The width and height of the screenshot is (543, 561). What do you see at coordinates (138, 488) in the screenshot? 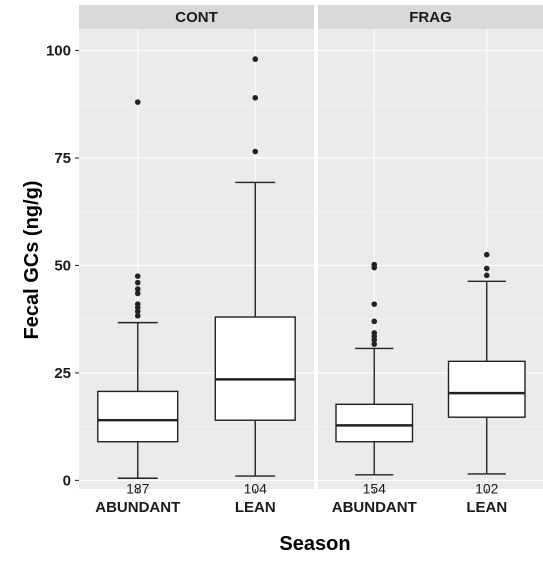
I see `sample-size-label: 187` at bounding box center [138, 488].